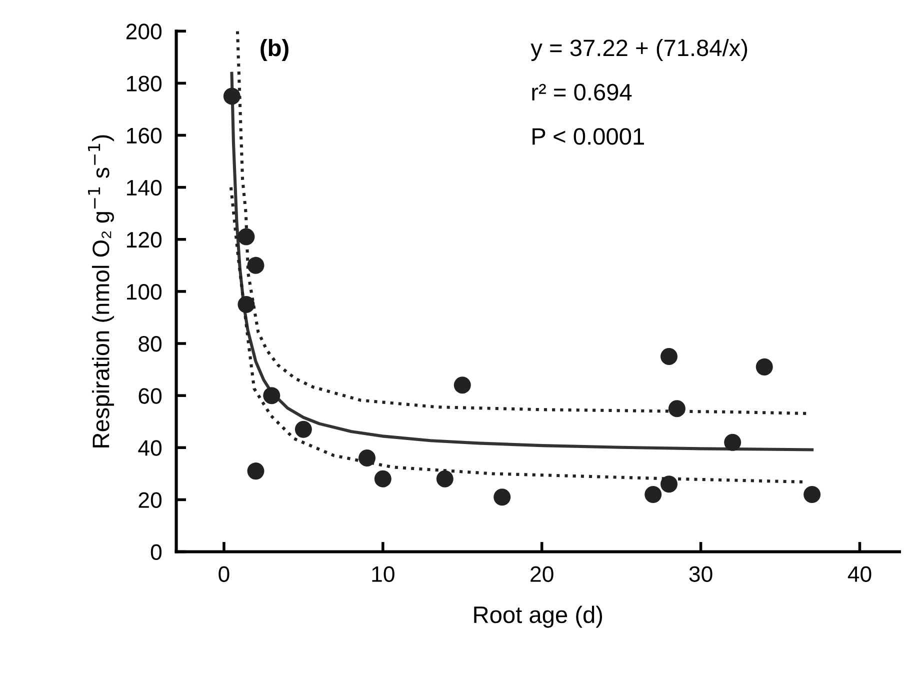  What do you see at coordinates (144, 188) in the screenshot?
I see `y-tick-label: 140` at bounding box center [144, 188].